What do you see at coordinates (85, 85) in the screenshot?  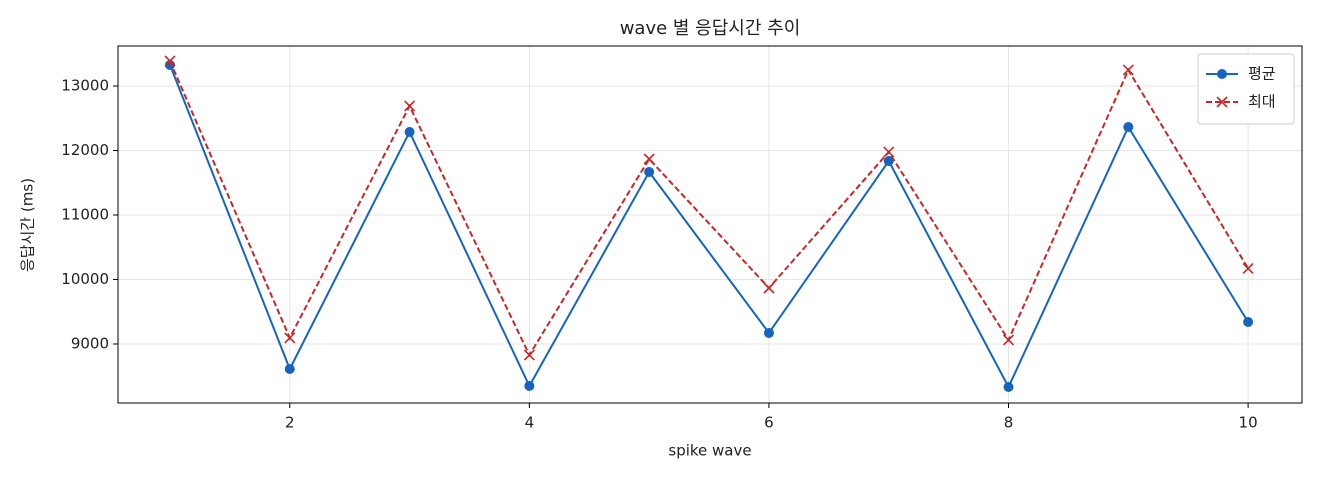 I see `y-tick-label: 13000` at bounding box center [85, 85].